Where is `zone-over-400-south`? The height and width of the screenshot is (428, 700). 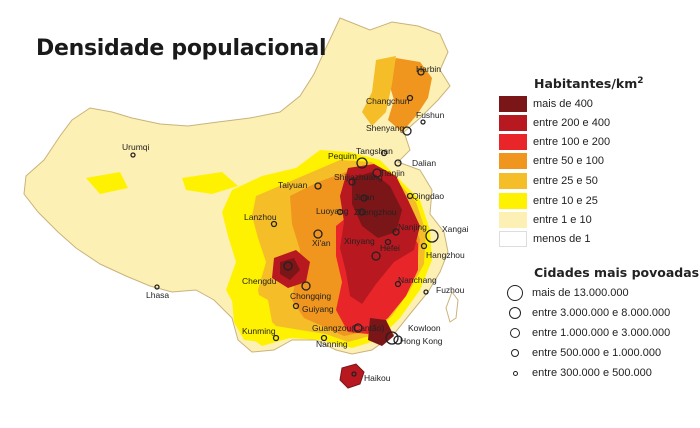
zone-over-400-south is located at coordinates (381, 332).